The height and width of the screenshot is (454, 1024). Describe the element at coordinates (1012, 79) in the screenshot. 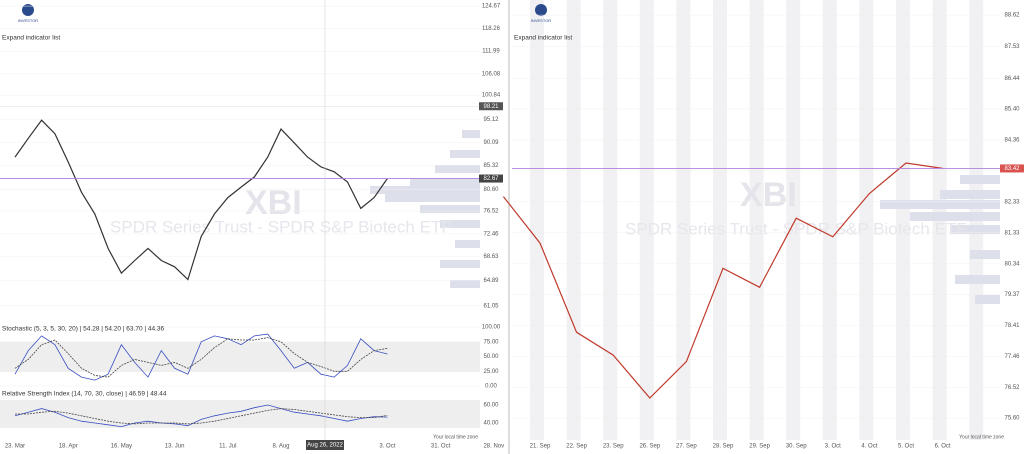

I see `y-tick-label: 86.44` at that location.